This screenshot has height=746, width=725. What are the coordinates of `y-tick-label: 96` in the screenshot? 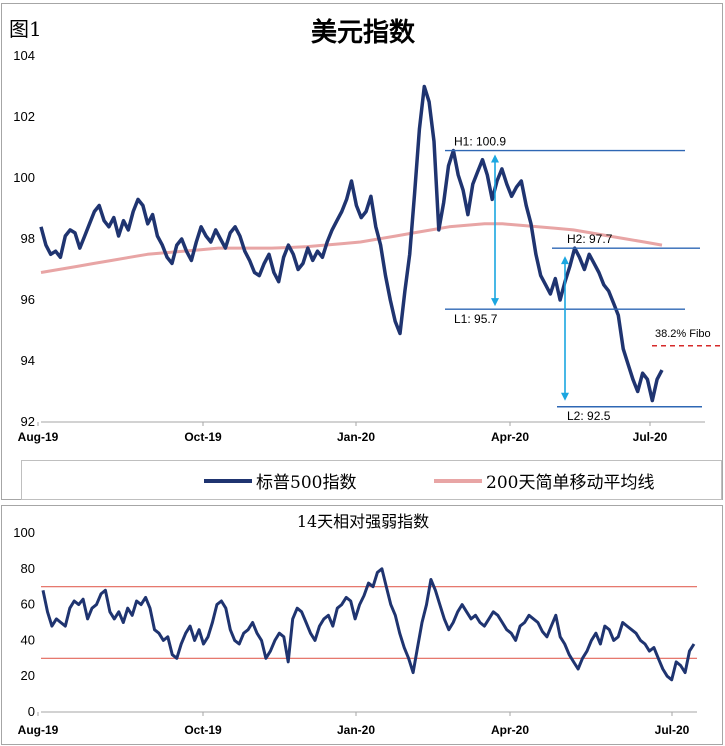 It's located at (28, 299).